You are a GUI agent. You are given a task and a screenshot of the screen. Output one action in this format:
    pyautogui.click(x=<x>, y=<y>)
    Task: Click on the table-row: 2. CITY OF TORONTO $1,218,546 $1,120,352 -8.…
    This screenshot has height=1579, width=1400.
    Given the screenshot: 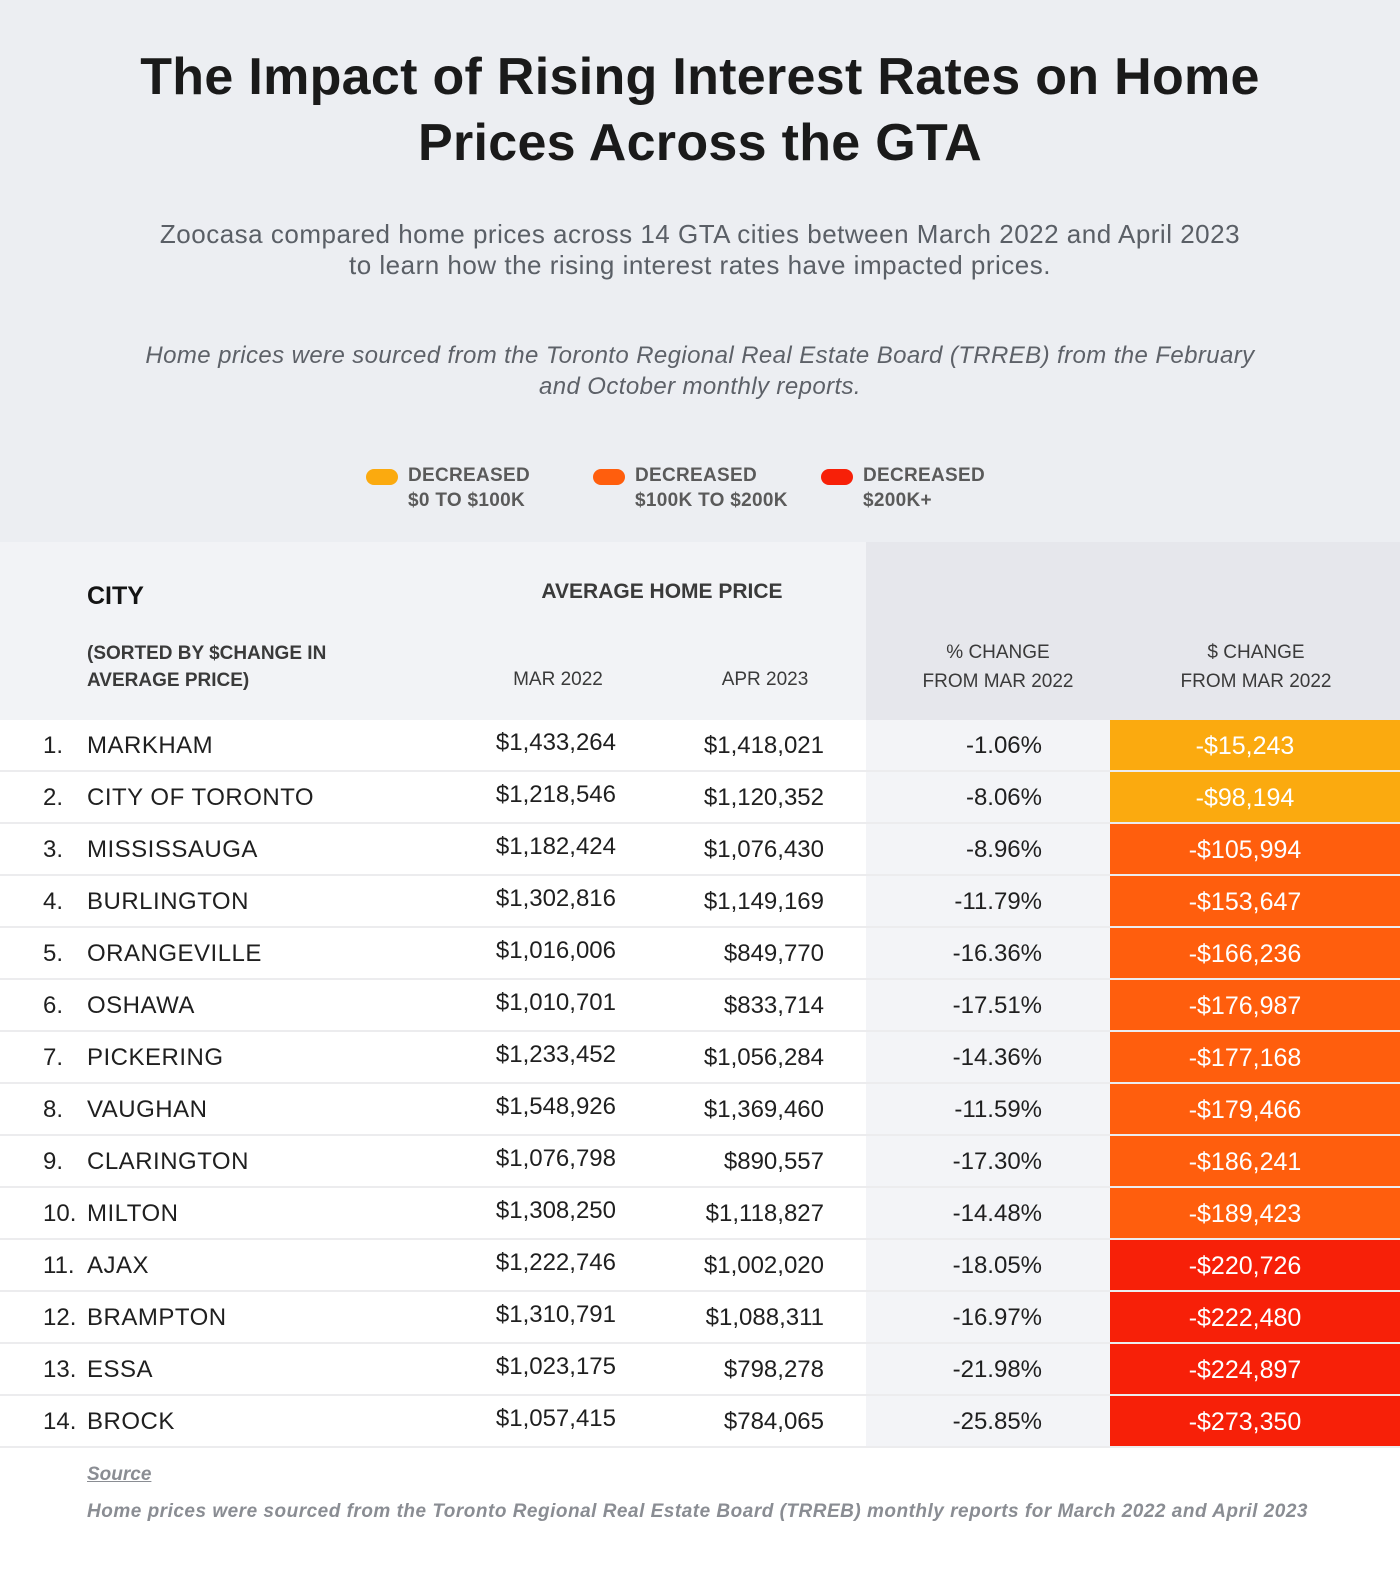 What is the action you would take?
    pyautogui.click(x=700, y=798)
    